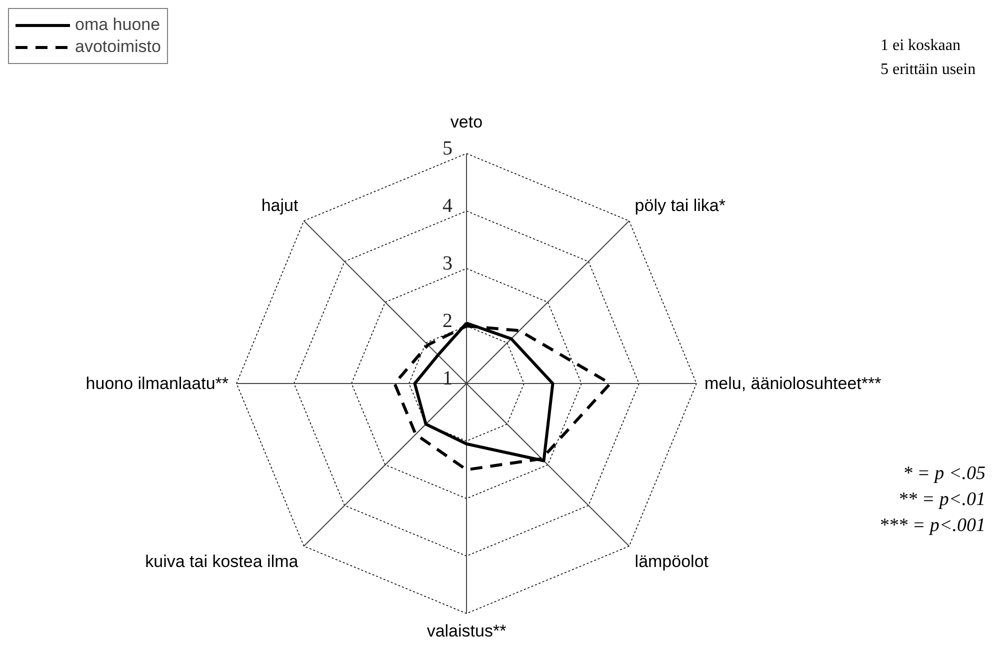 This screenshot has height=653, width=992. I want to click on spoke-label: melu, ääniolosuhteet***, so click(793, 383).